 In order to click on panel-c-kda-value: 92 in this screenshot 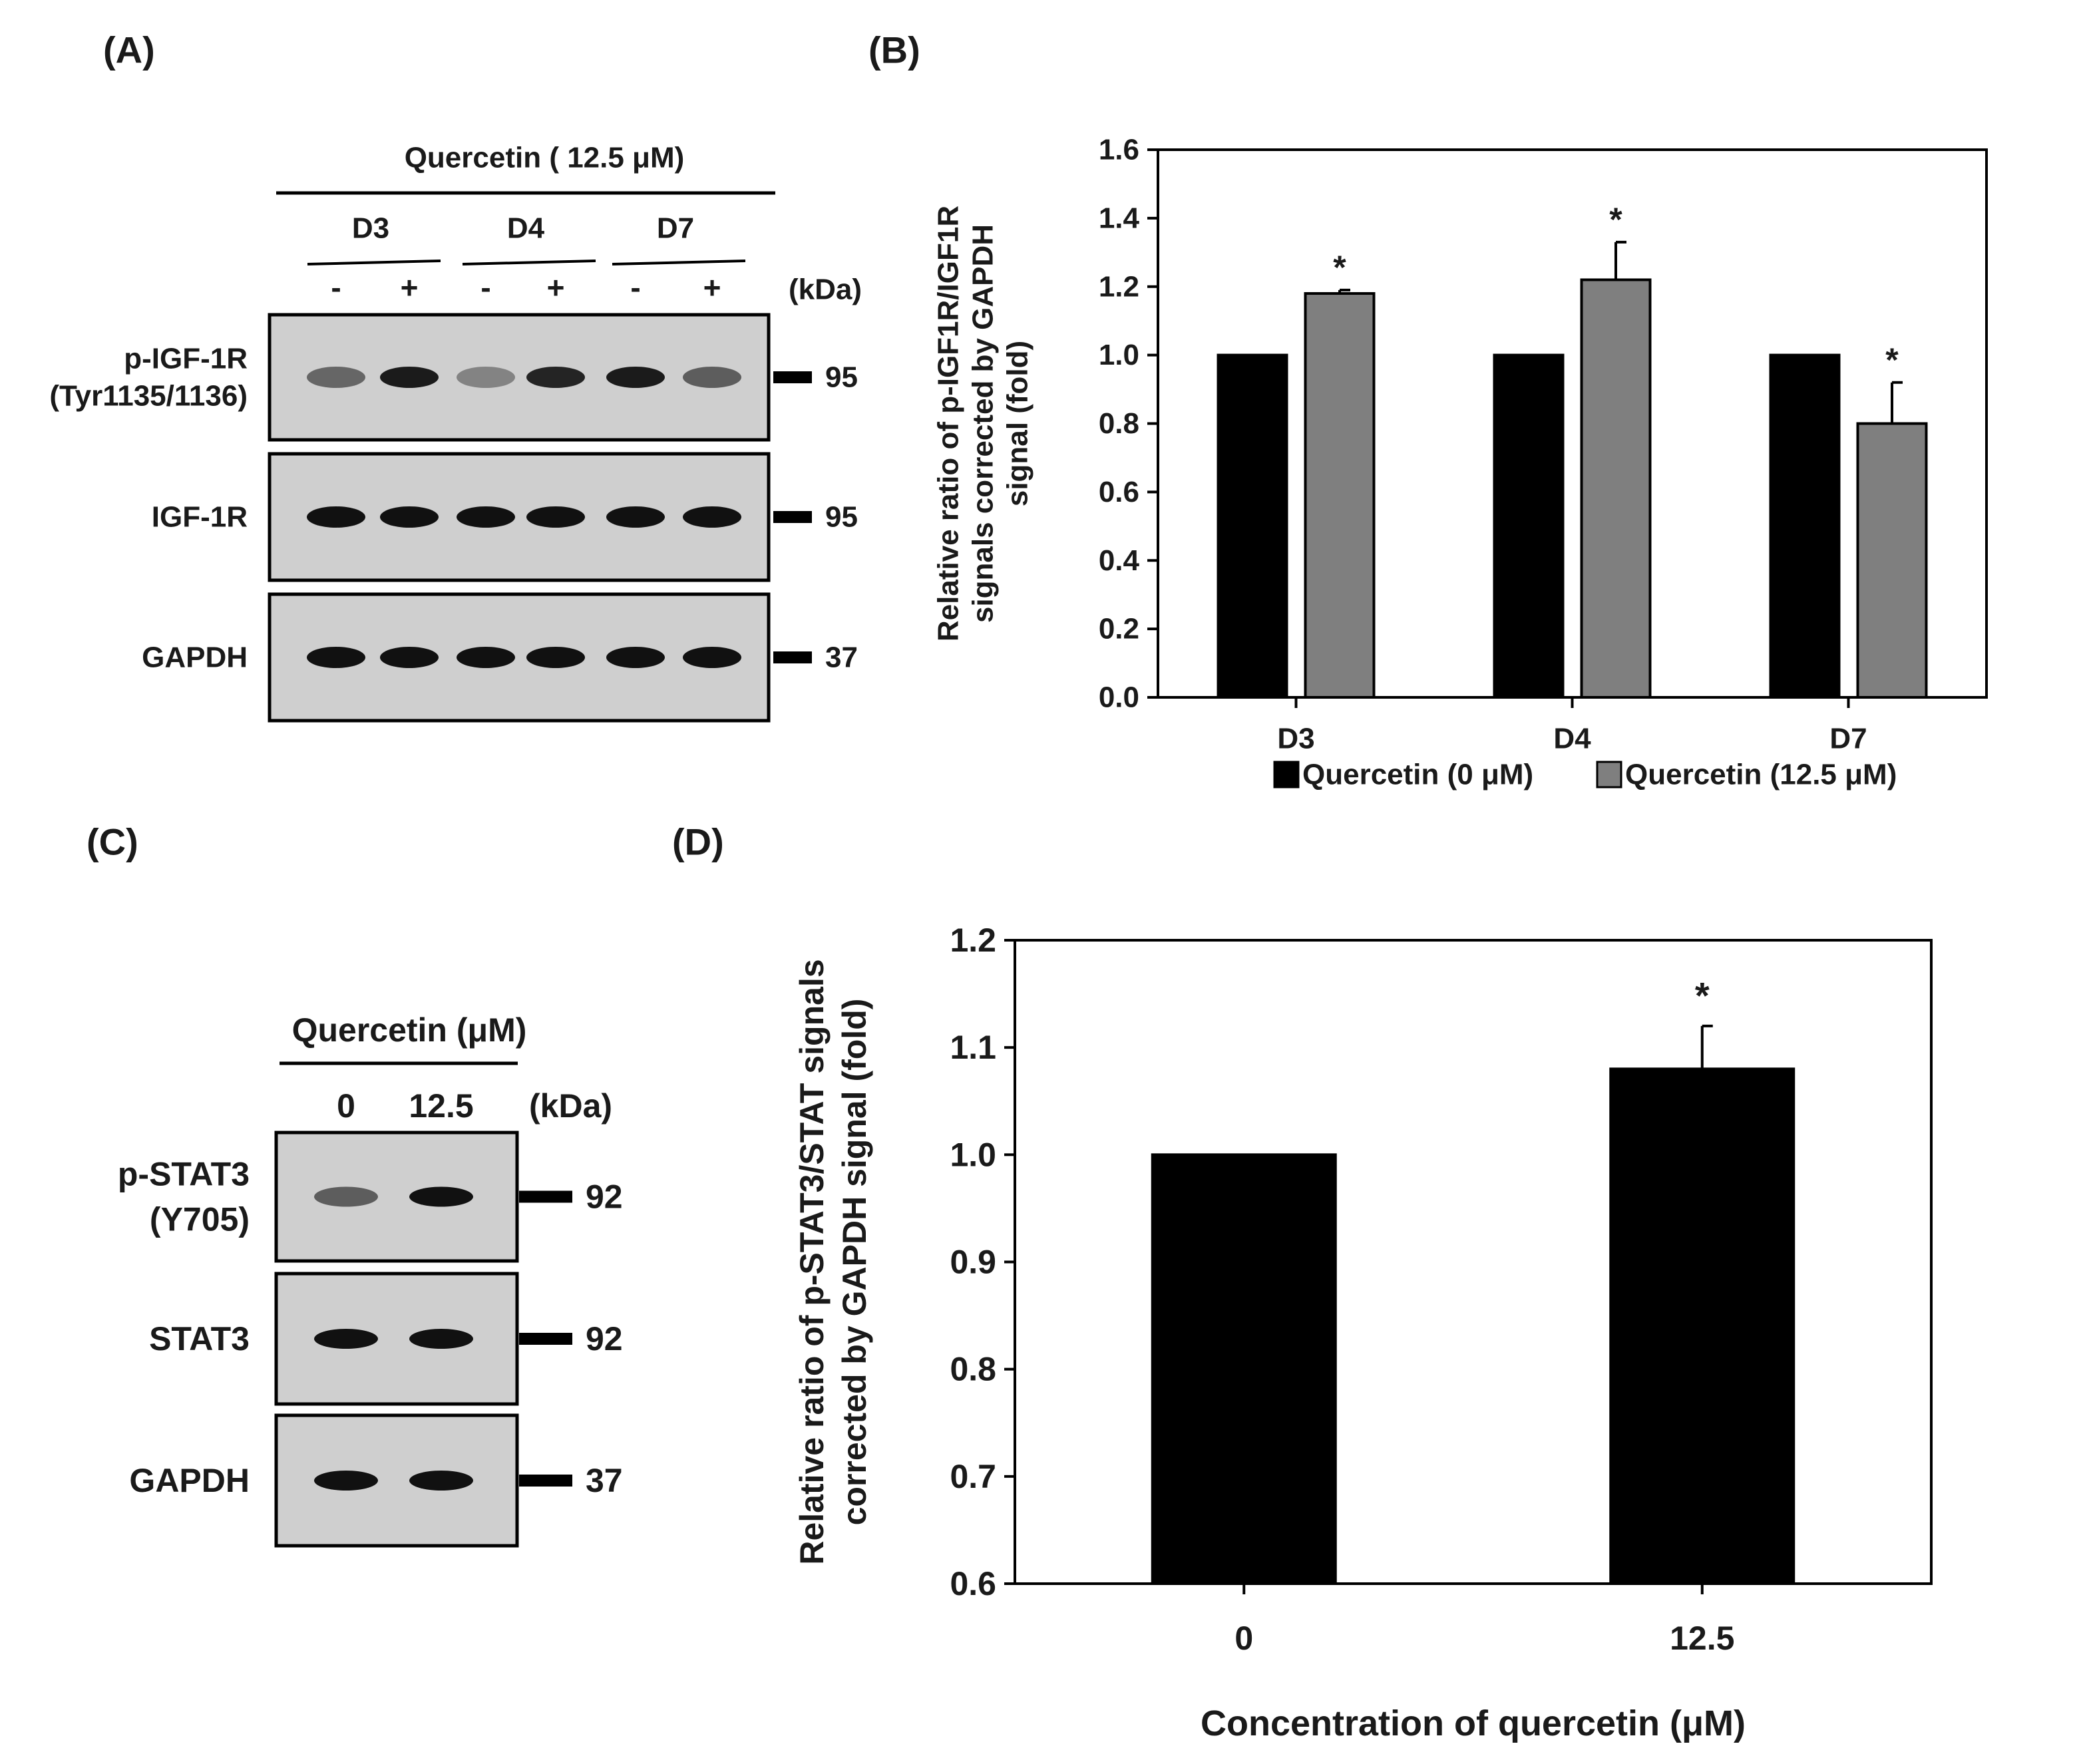, I will do `click(604, 1338)`.